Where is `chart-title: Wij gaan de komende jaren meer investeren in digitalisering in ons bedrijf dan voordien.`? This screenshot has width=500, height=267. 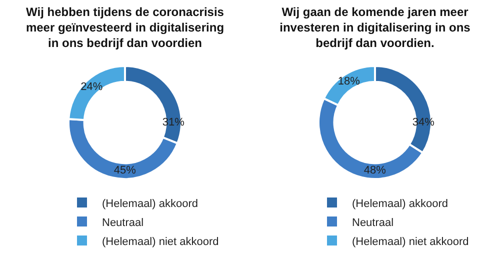 chart-title: Wij gaan de komende jaren meer investeren in digitalisering in ons bedrijf dan voordien. is located at coordinates (375, 27).